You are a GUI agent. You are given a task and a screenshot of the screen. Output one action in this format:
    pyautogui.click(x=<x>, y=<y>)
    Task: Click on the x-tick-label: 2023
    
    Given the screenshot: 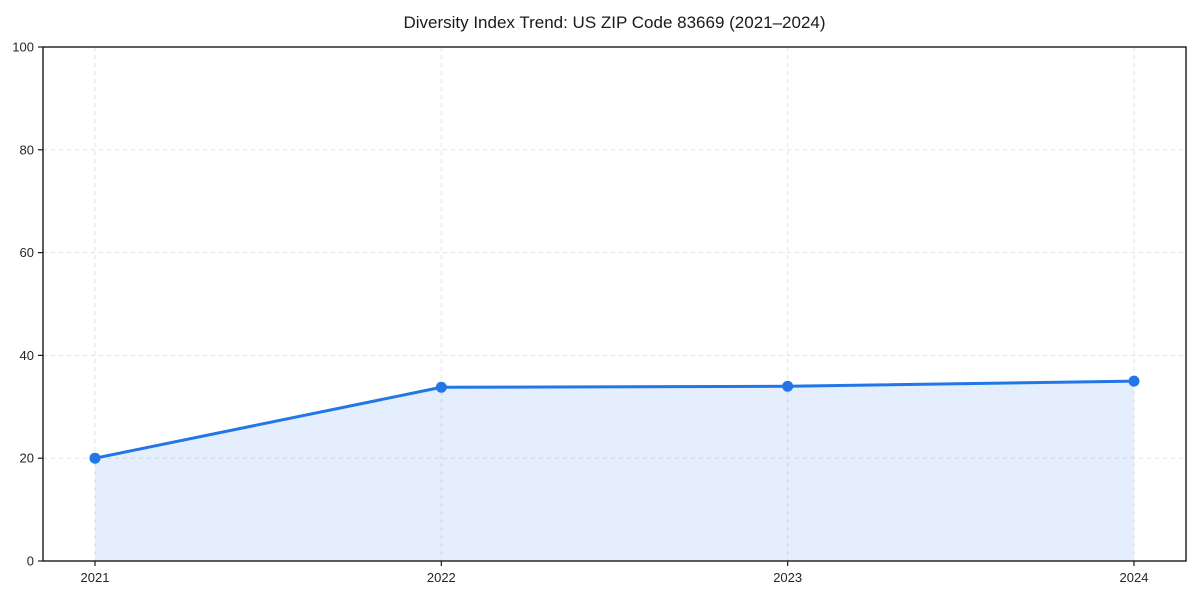 What is the action you would take?
    pyautogui.click(x=787, y=577)
    